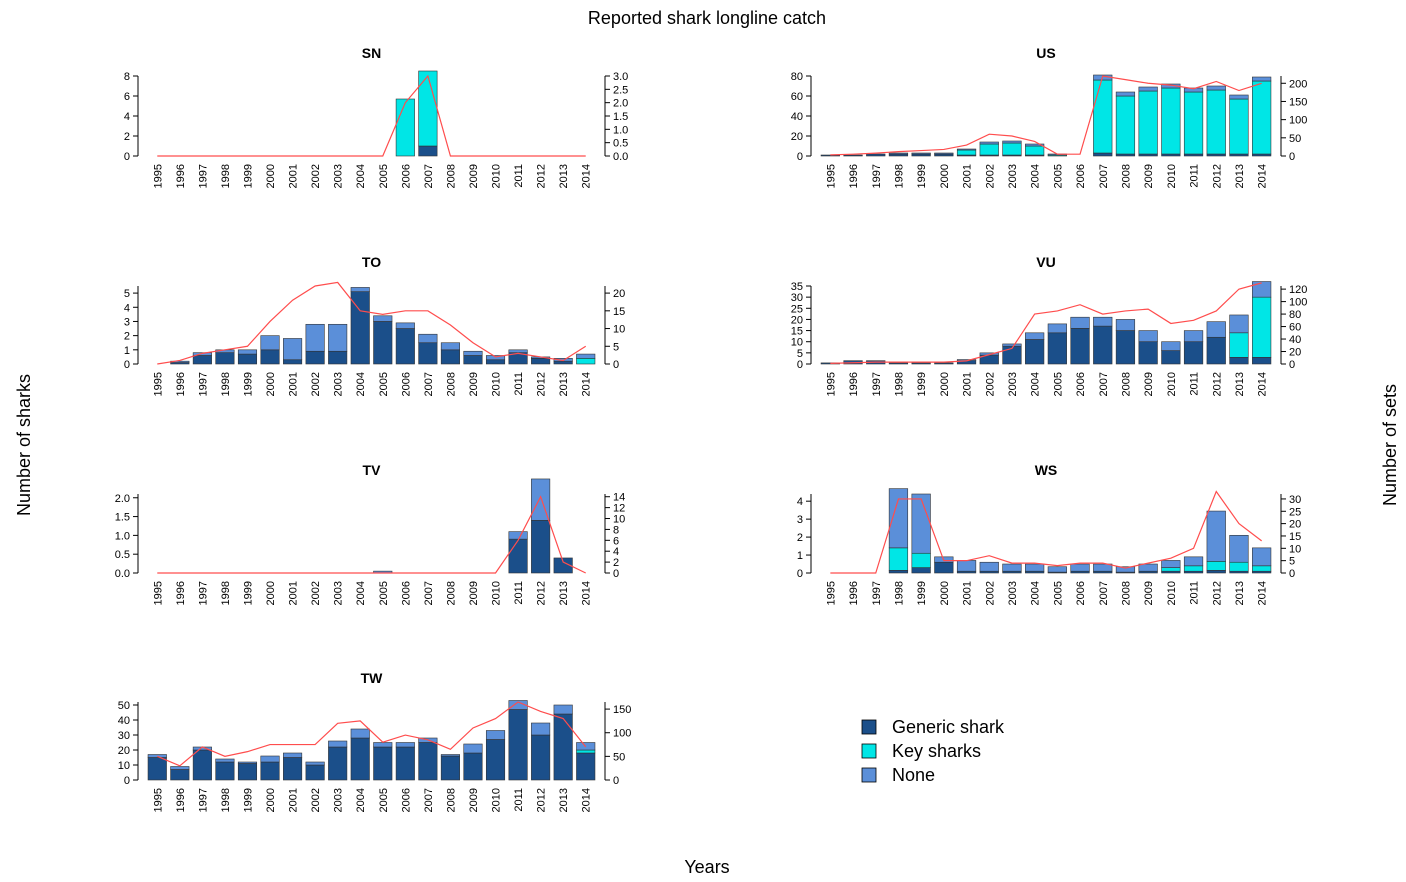 The height and width of the screenshot is (882, 1406). Describe the element at coordinates (619, 498) in the screenshot. I see `right-tick-label-tv-14: 14` at that location.